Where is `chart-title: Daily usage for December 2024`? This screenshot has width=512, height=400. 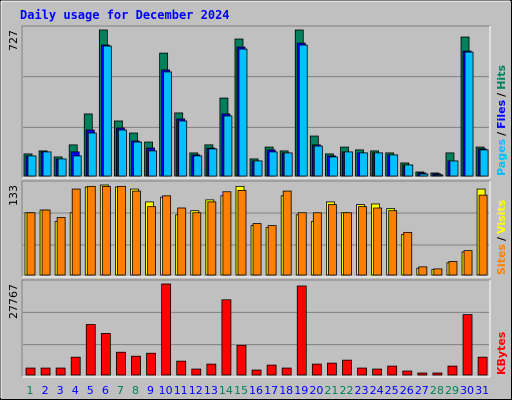
chart-title: Daily usage for December 2024 is located at coordinates (125, 15).